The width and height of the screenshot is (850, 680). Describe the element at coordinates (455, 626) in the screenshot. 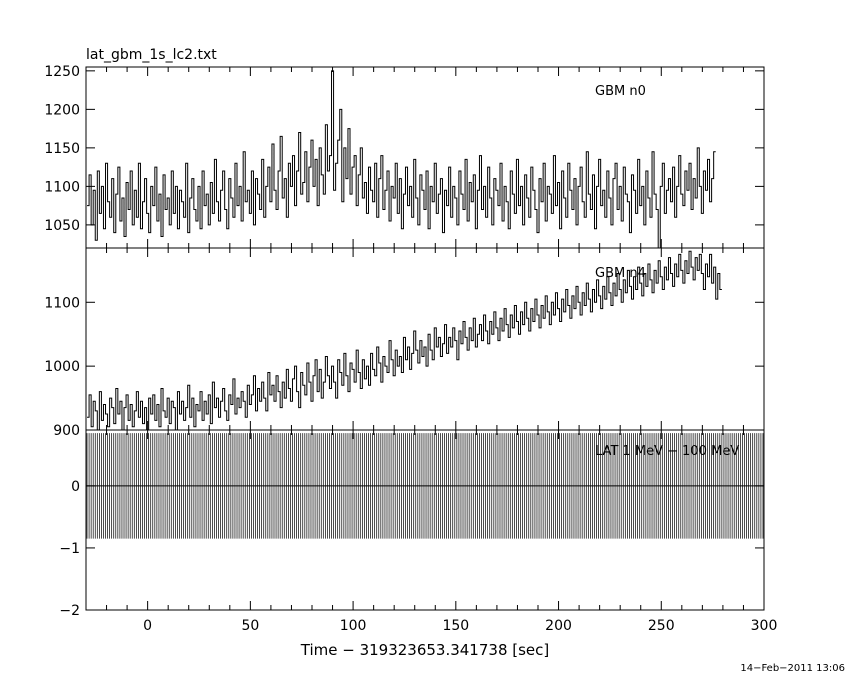

I see `x-tick-label: 150` at that location.